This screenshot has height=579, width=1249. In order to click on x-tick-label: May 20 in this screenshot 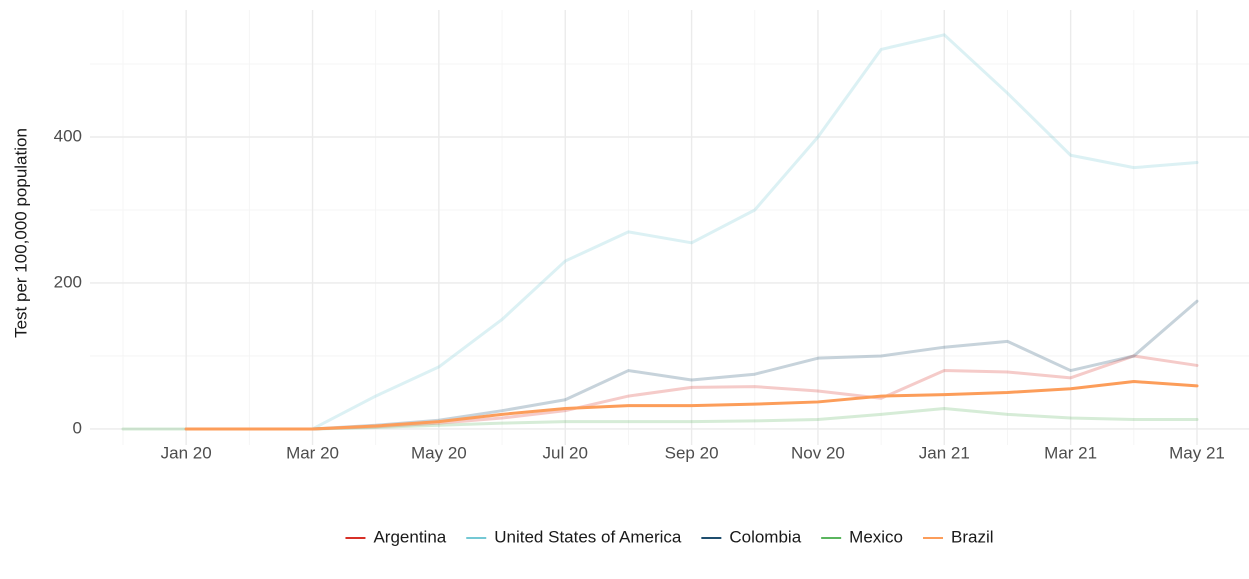, I will do `click(439, 452)`.